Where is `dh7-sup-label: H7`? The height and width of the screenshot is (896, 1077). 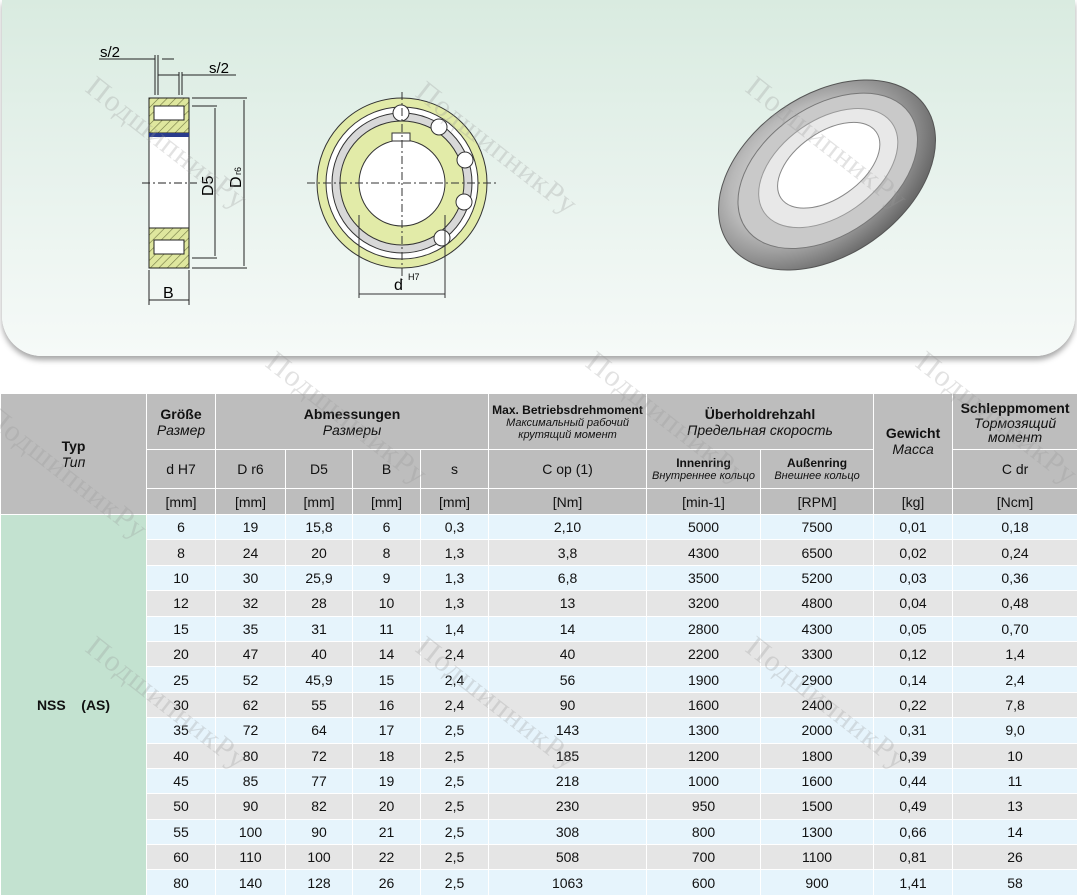 dh7-sup-label: H7 is located at coordinates (414, 277).